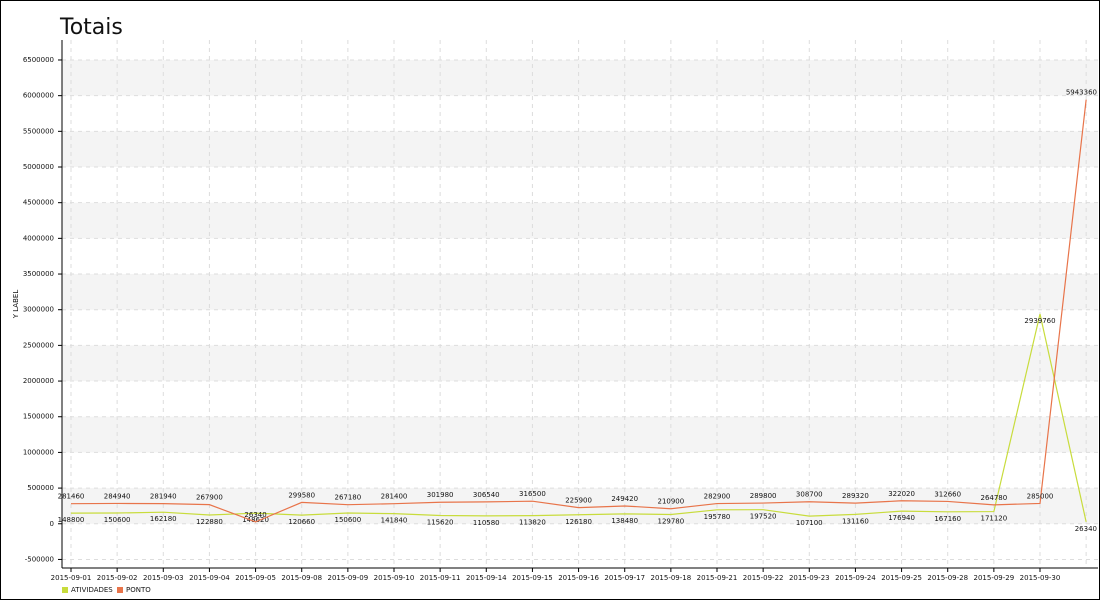 The image size is (1100, 600). What do you see at coordinates (16, 305) in the screenshot?
I see `y-axis-label: Y LABEL` at bounding box center [16, 305].